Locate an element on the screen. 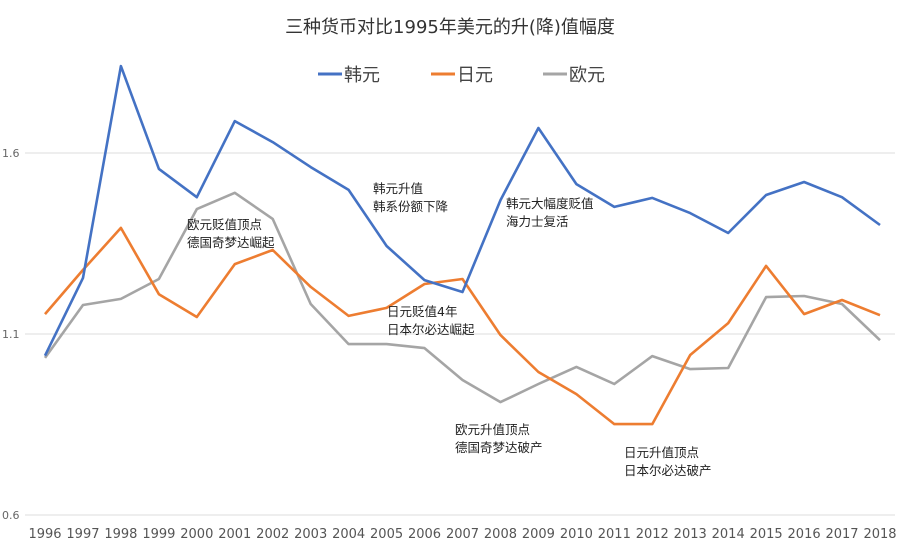 The width and height of the screenshot is (900, 545). legend-label: 韩元 is located at coordinates (362, 75).